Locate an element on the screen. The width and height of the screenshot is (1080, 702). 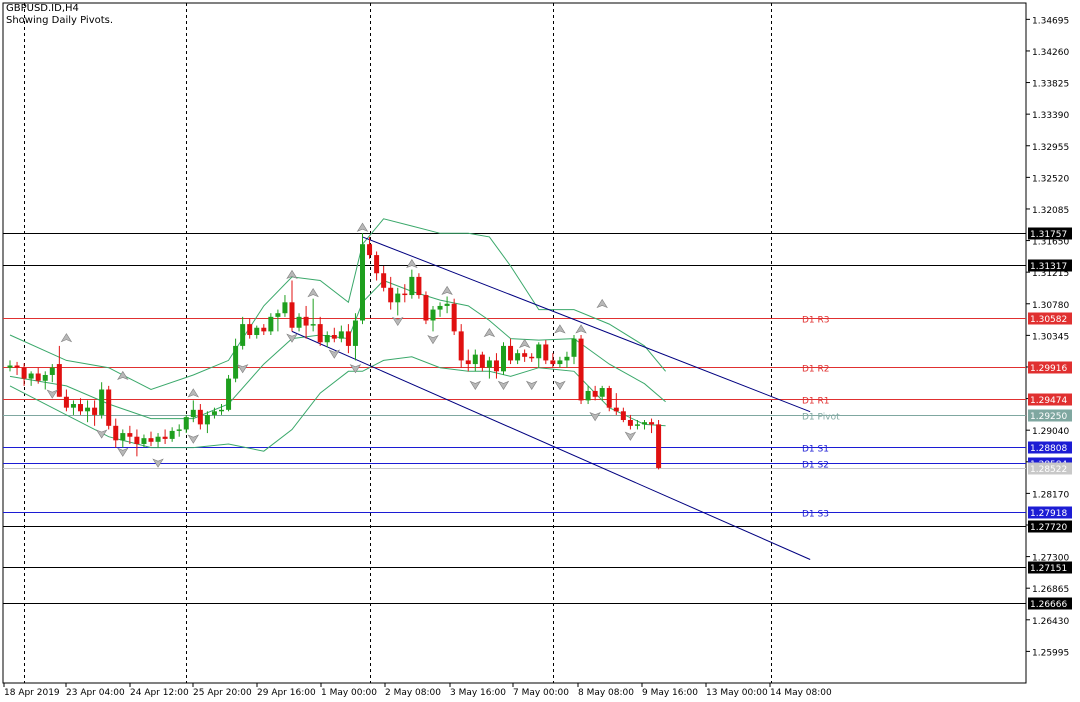
chart-symbol-title: GBPUSD.ID,H4 is located at coordinates (42, 8).